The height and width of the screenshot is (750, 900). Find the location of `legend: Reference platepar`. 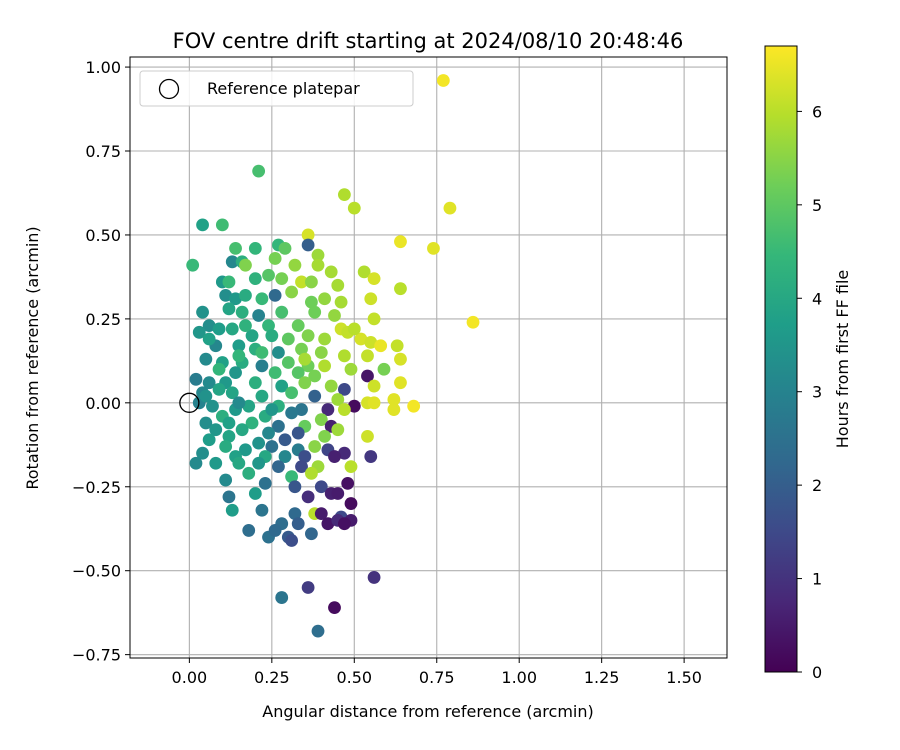

legend: Reference platepar is located at coordinates (276, 88).